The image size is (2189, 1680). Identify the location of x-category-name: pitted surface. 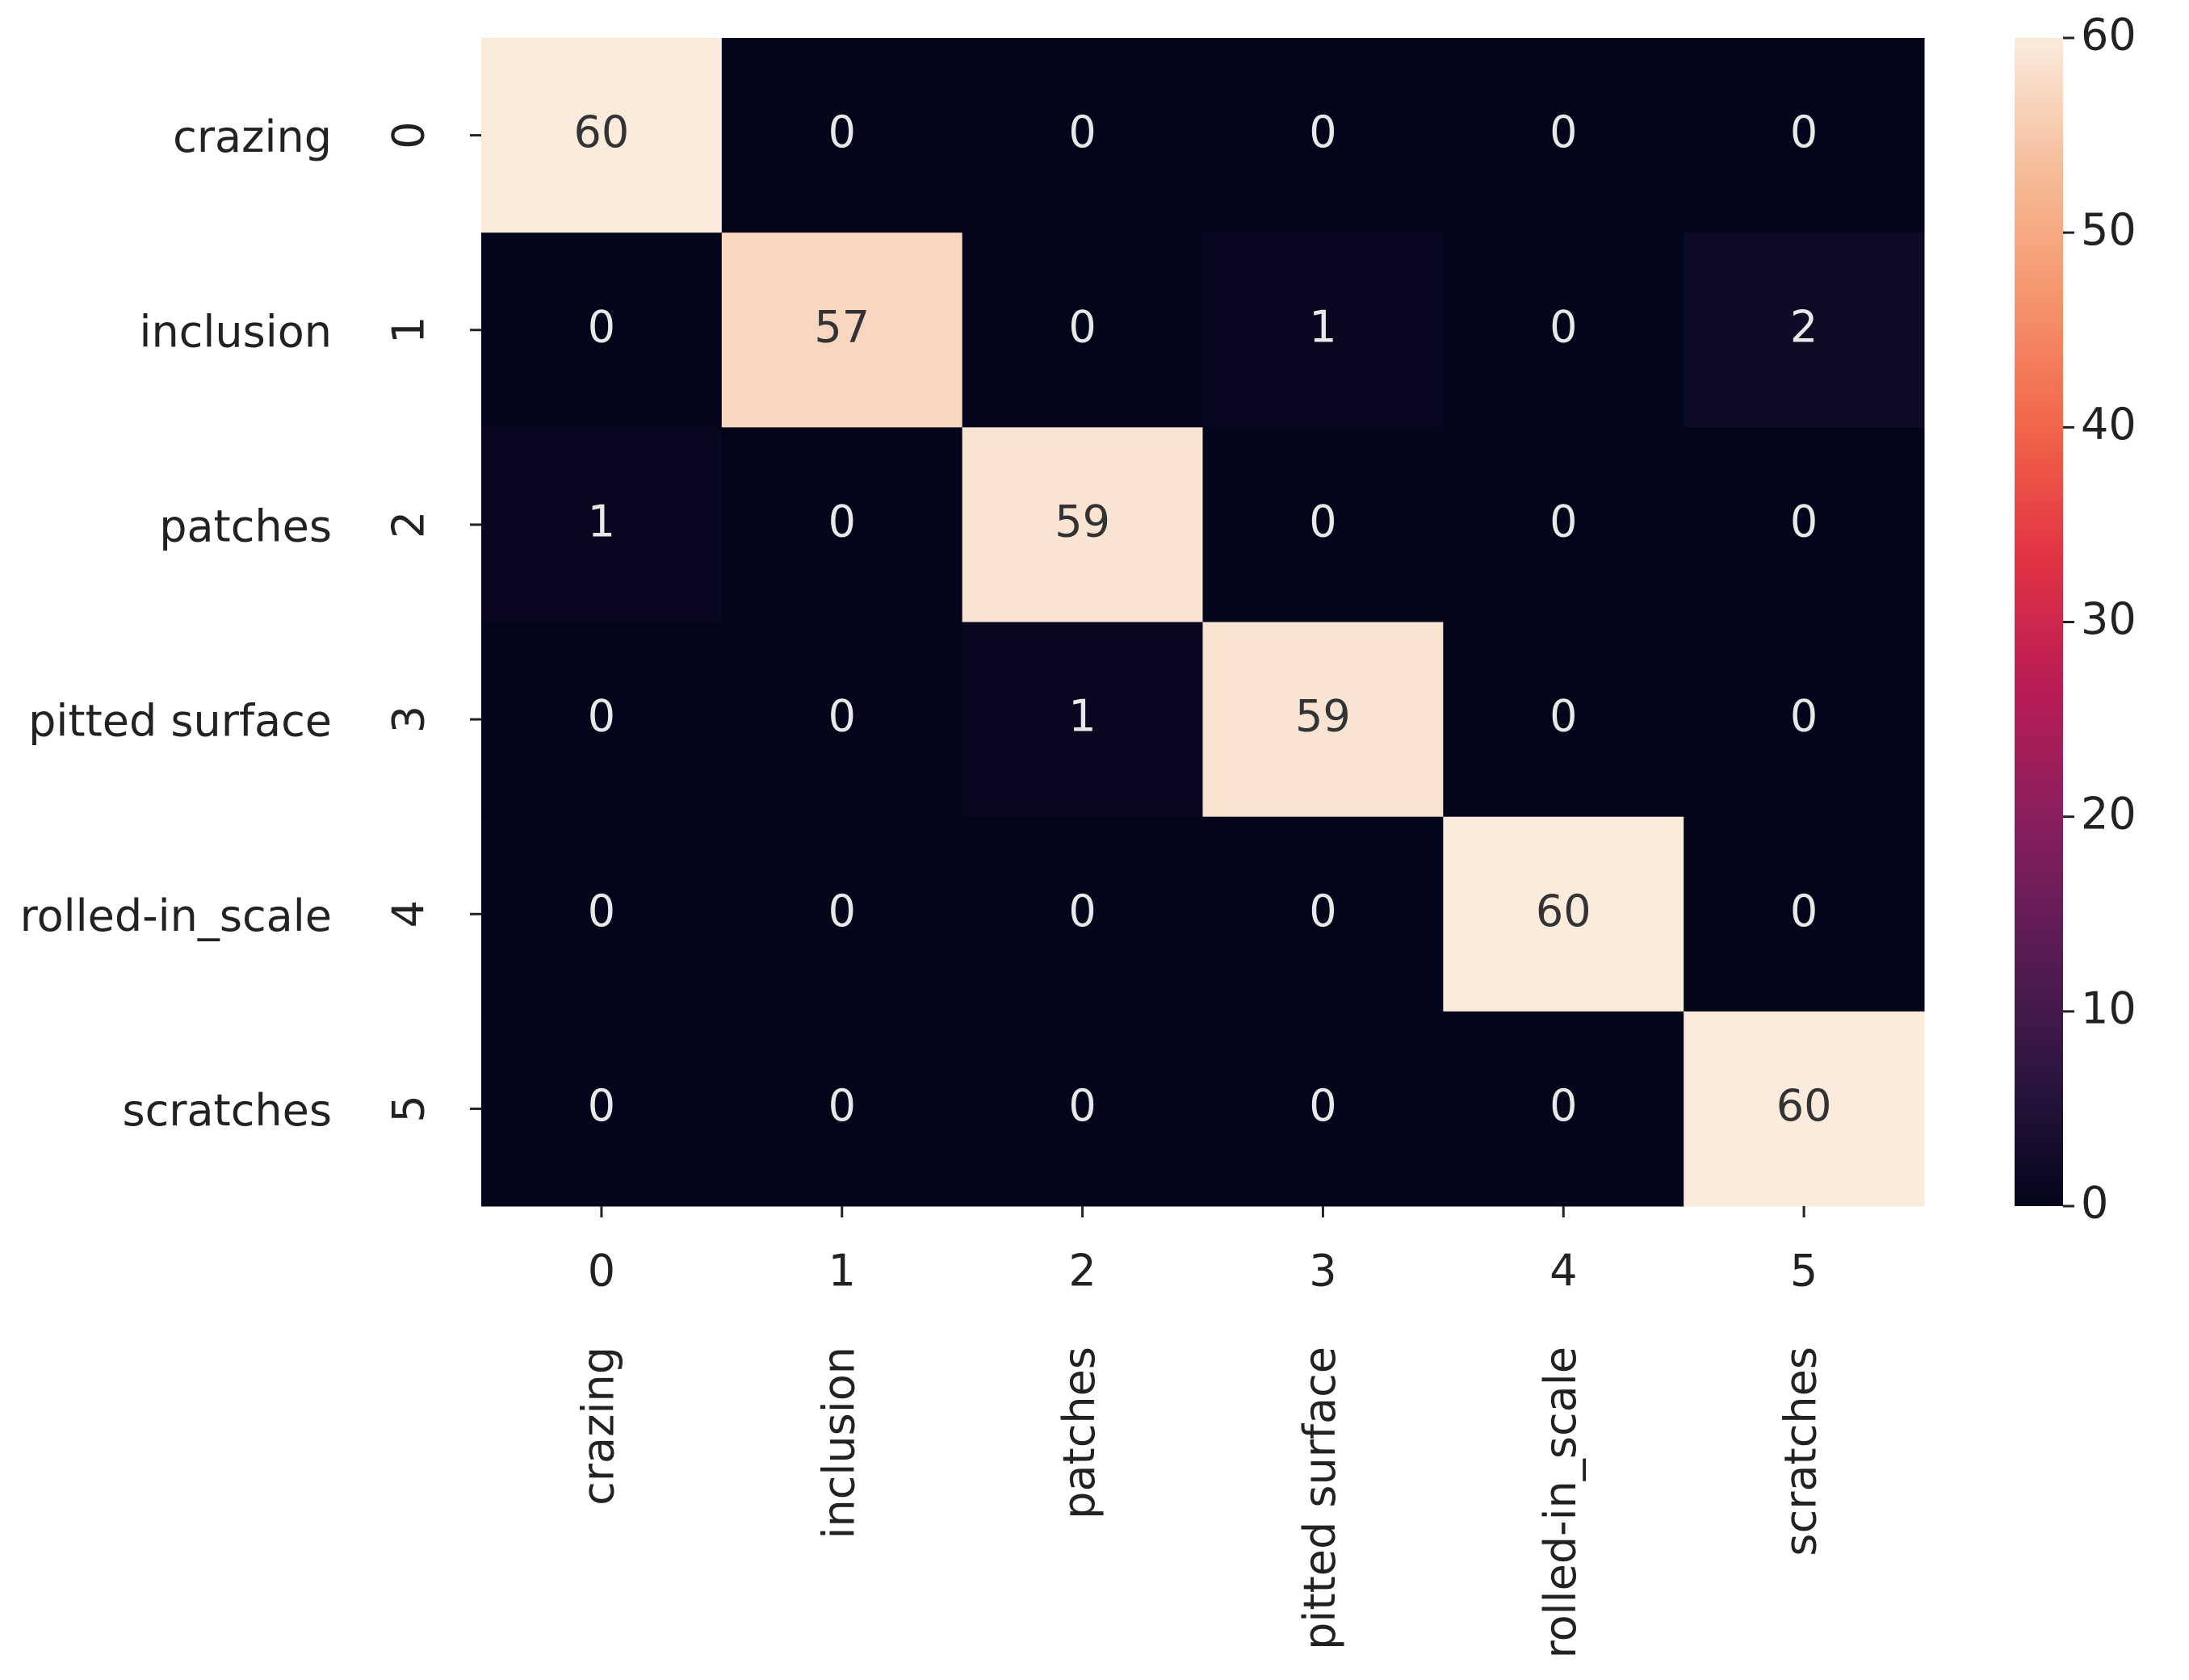
(1320, 1498).